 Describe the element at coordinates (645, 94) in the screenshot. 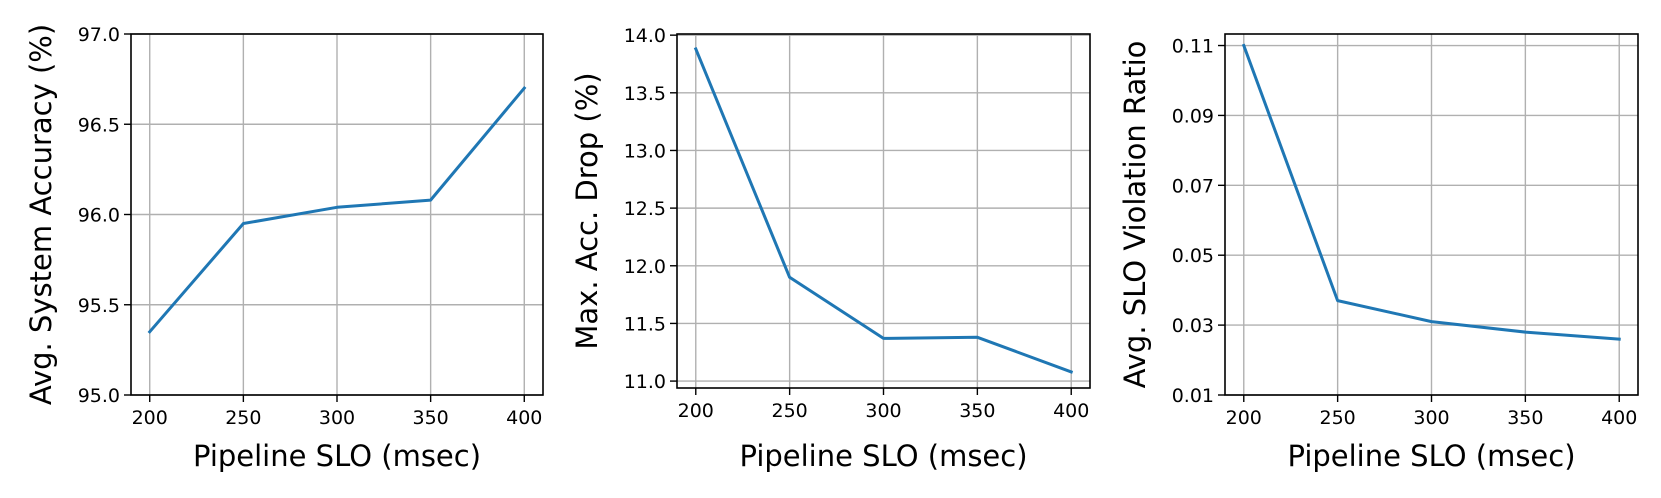

I see `y-tick-label: 13.5` at that location.